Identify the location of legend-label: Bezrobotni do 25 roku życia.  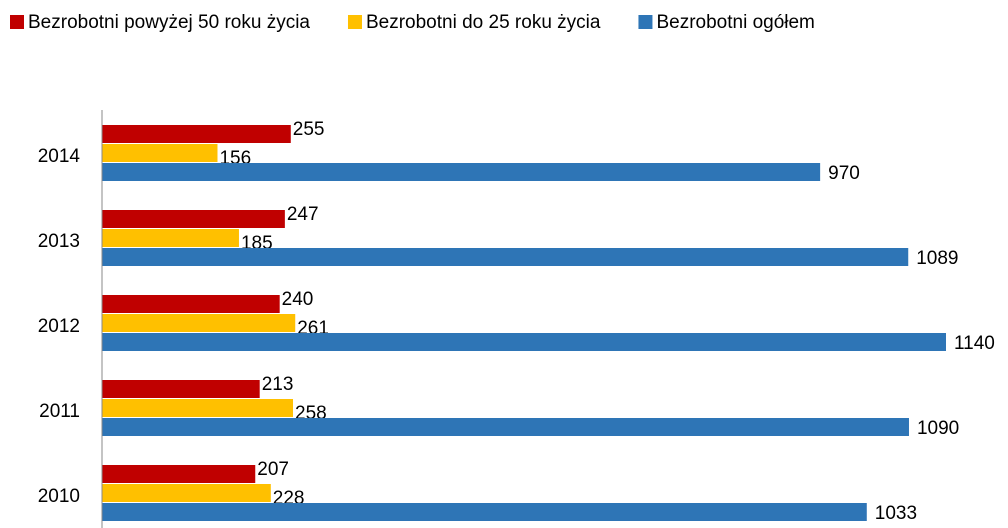
(483, 22).